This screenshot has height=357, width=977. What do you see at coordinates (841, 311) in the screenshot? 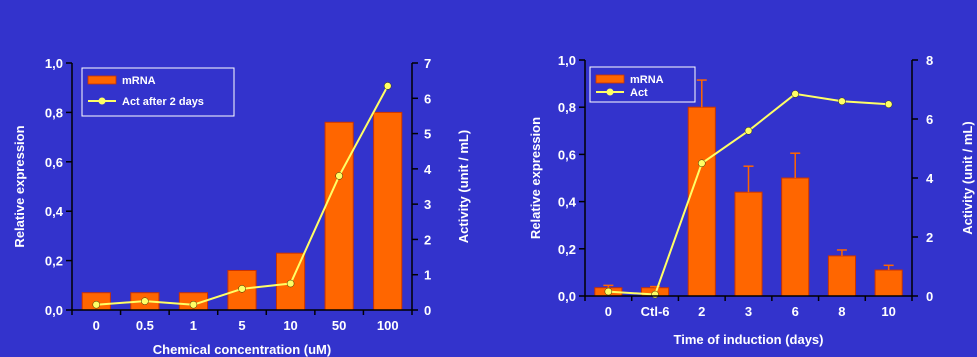
I see `x-tick-label: 8` at bounding box center [841, 311].